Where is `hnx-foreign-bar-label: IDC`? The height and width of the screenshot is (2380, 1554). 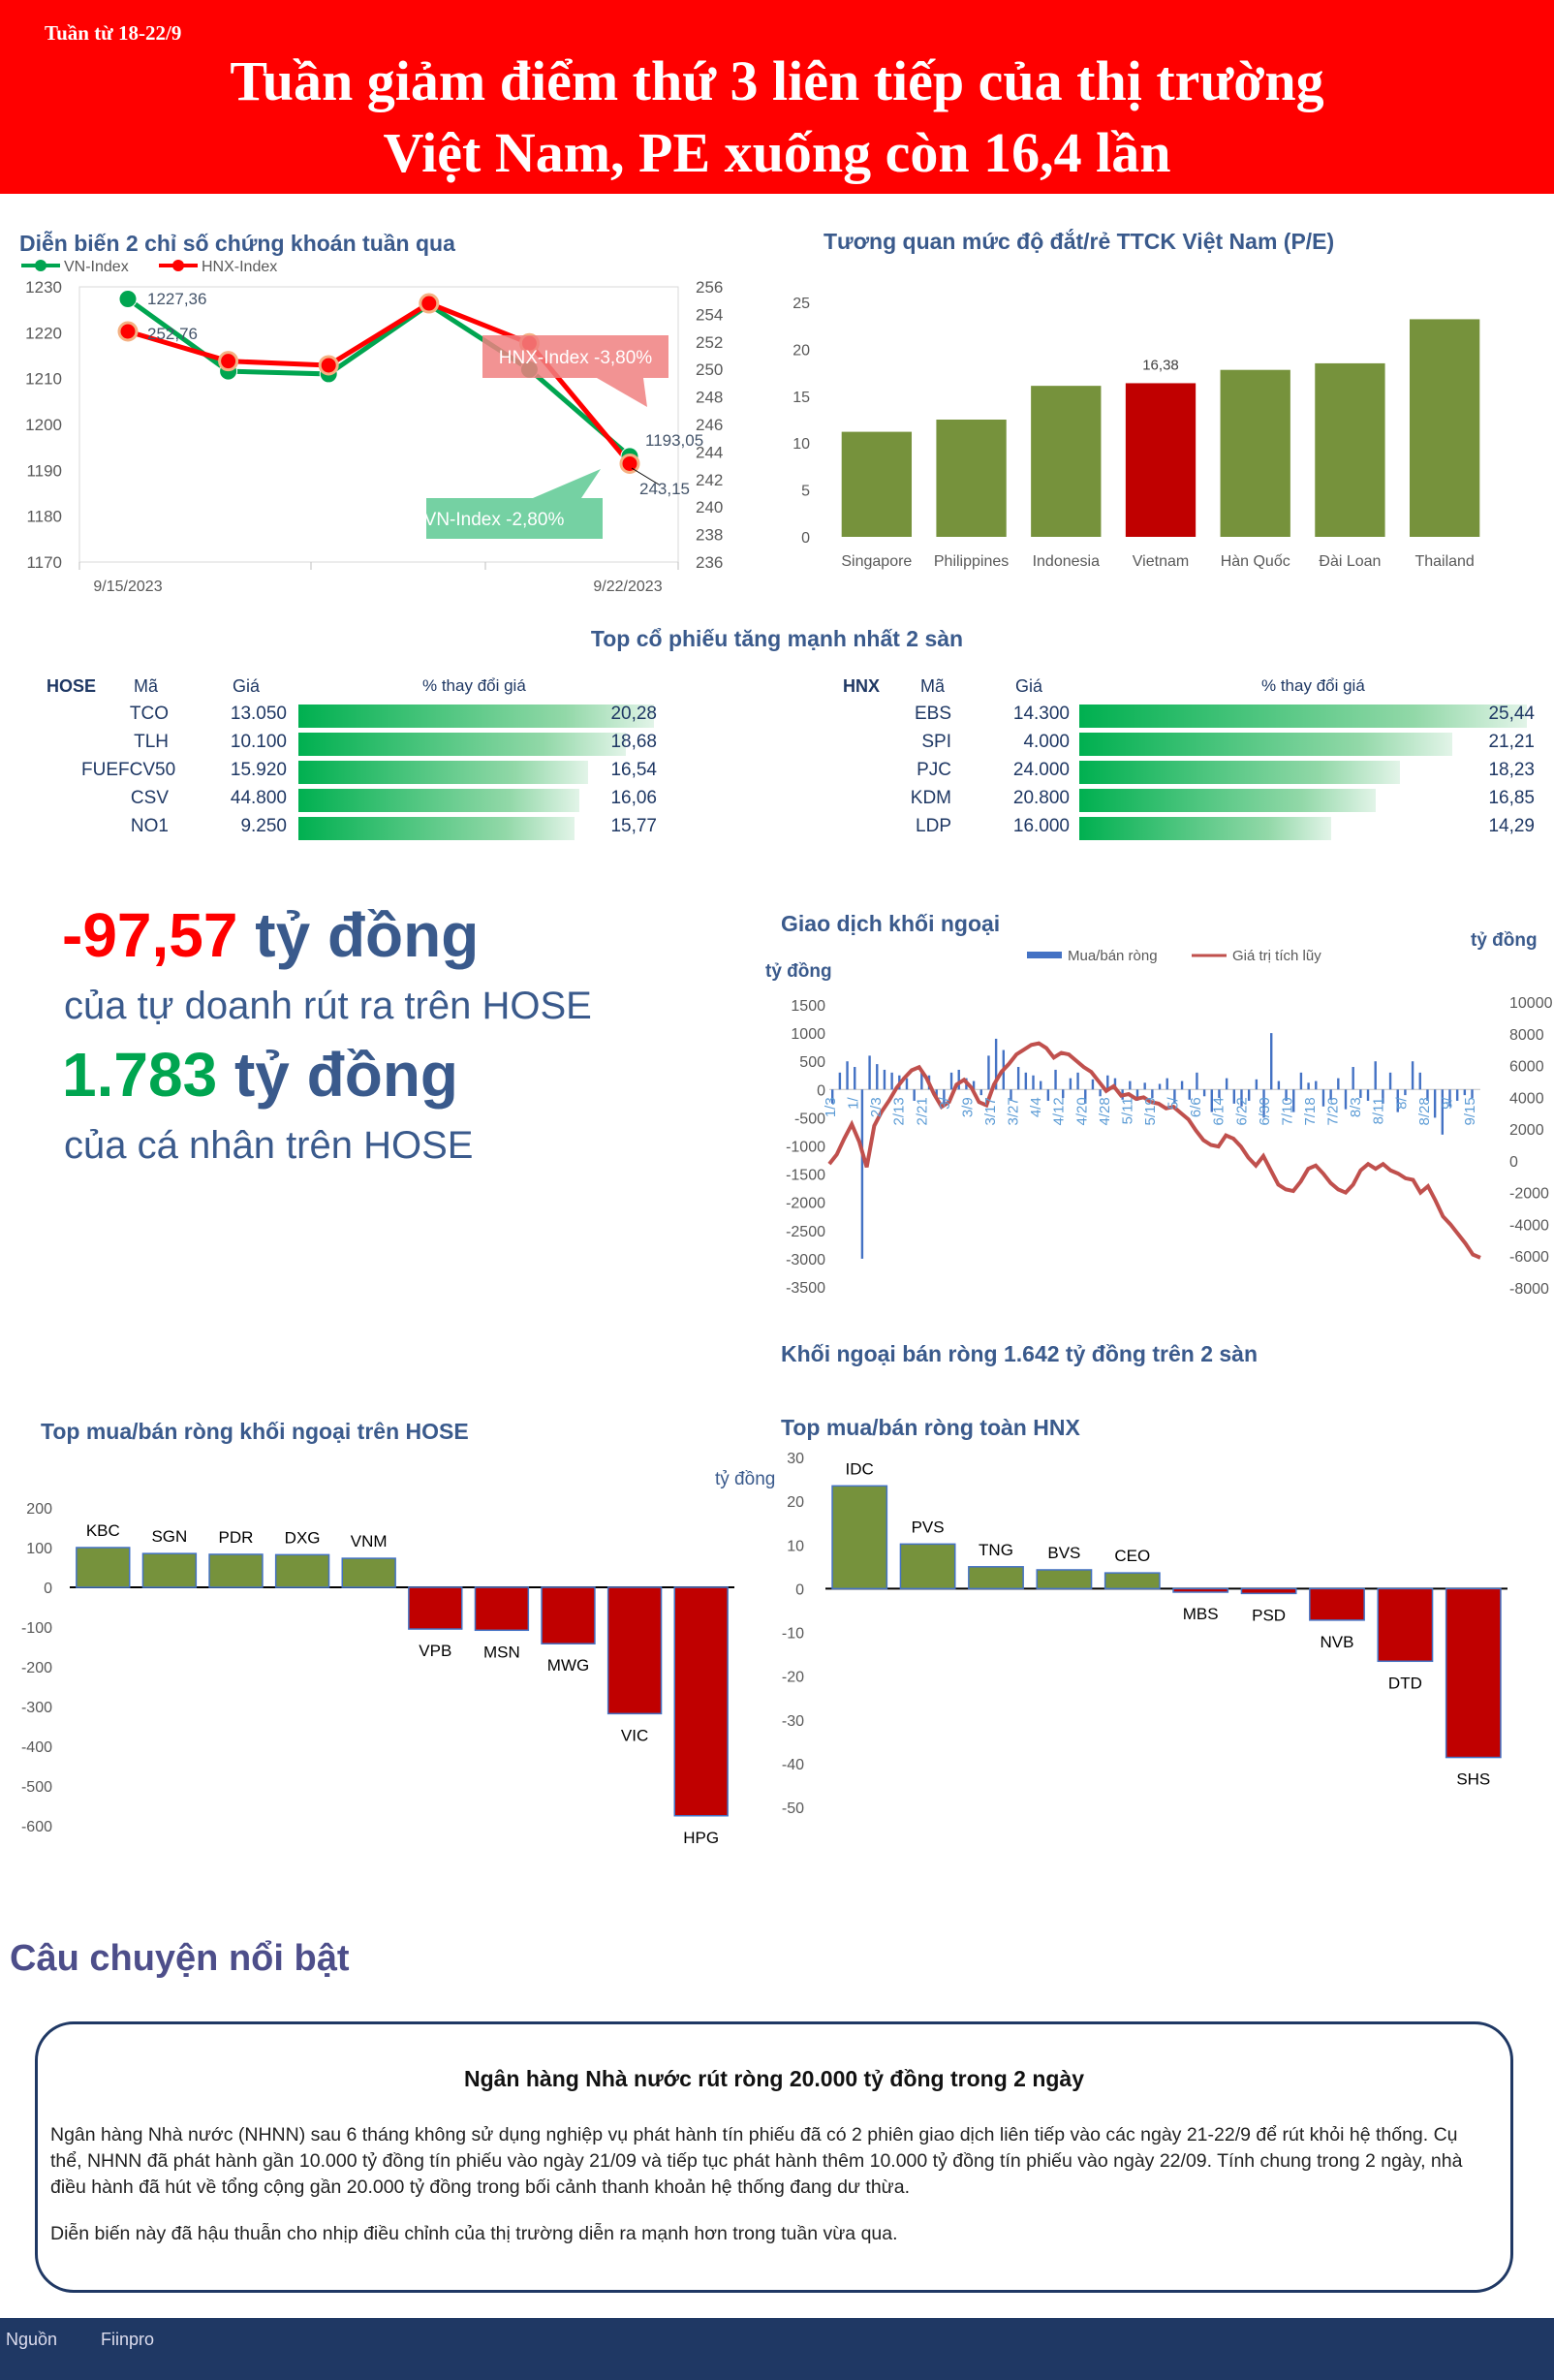 hnx-foreign-bar-label: IDC is located at coordinates (860, 1469).